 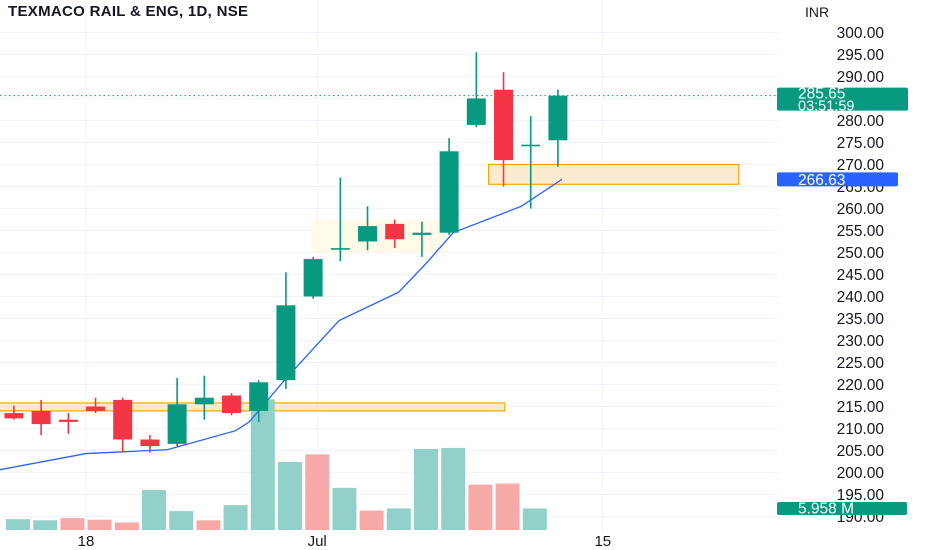 I want to click on moving-average-value: 266.63, so click(x=821, y=180).